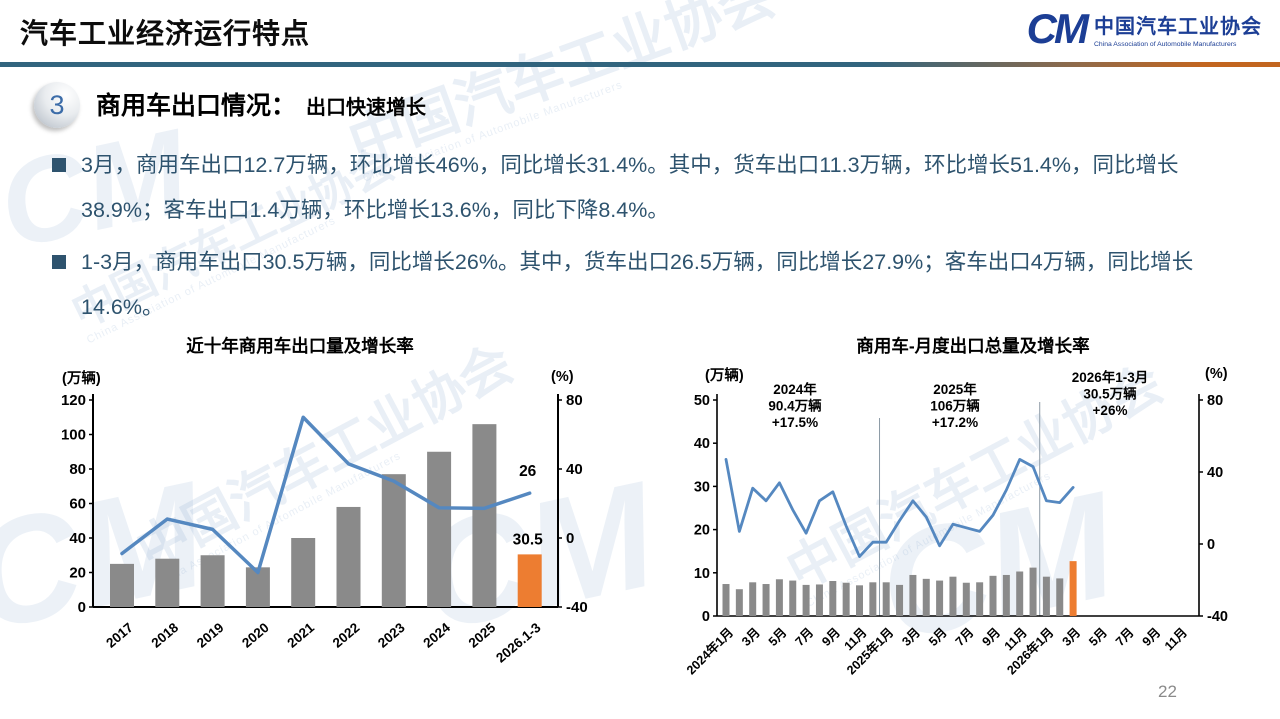 This screenshot has width=1280, height=719. Describe the element at coordinates (1176, 639) in the screenshot. I see `svg-text: 11月` at that location.